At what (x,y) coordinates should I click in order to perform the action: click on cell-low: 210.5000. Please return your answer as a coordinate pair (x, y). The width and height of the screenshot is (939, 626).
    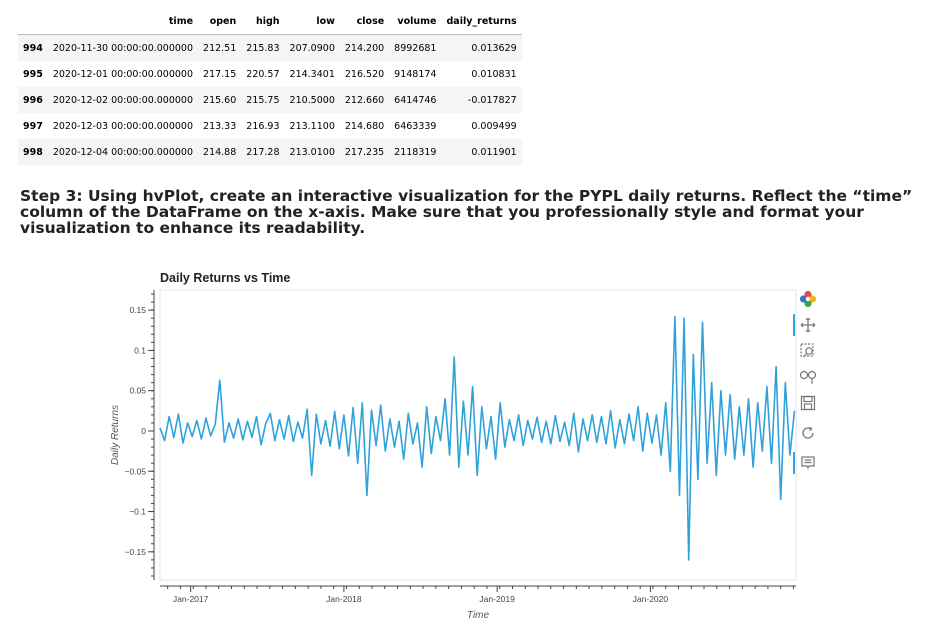
    Looking at the image, I should click on (312, 100).